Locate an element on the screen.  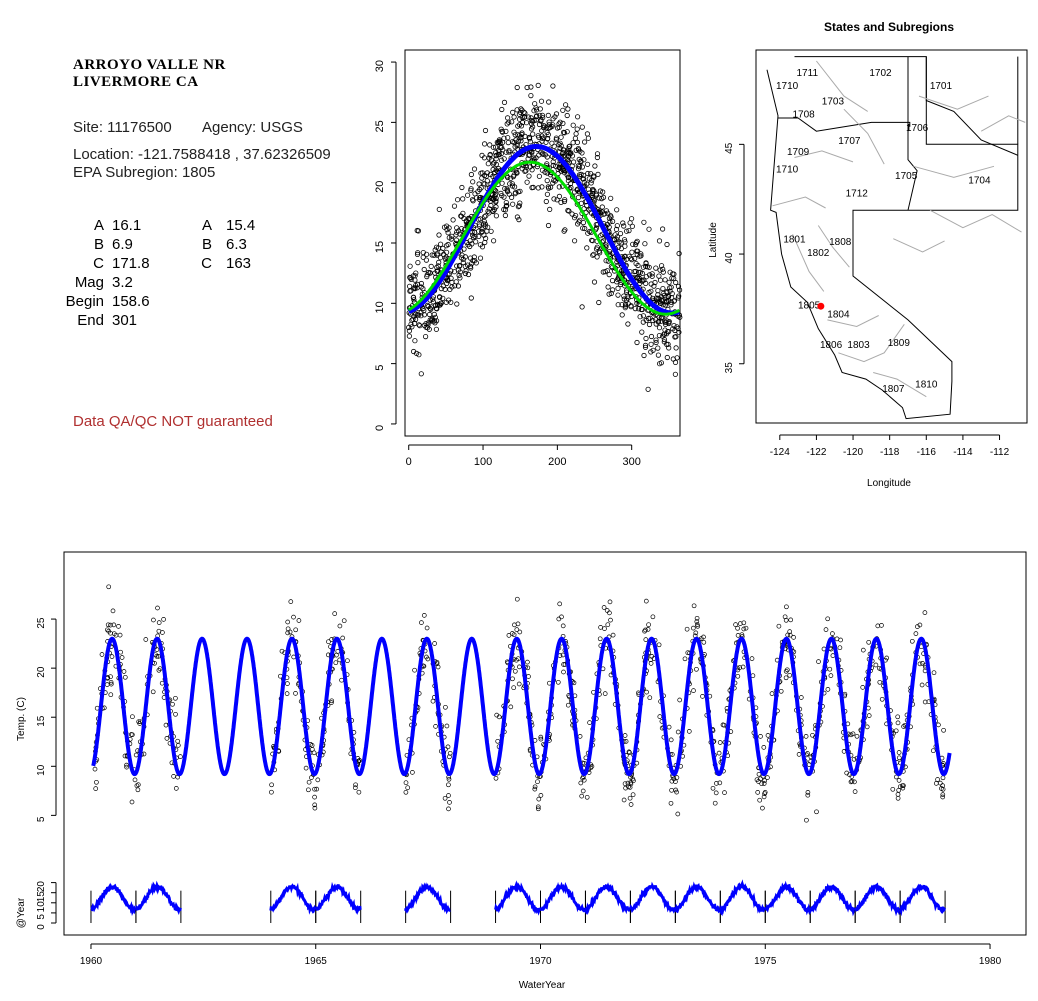
region-label: 1810 is located at coordinates (926, 385).